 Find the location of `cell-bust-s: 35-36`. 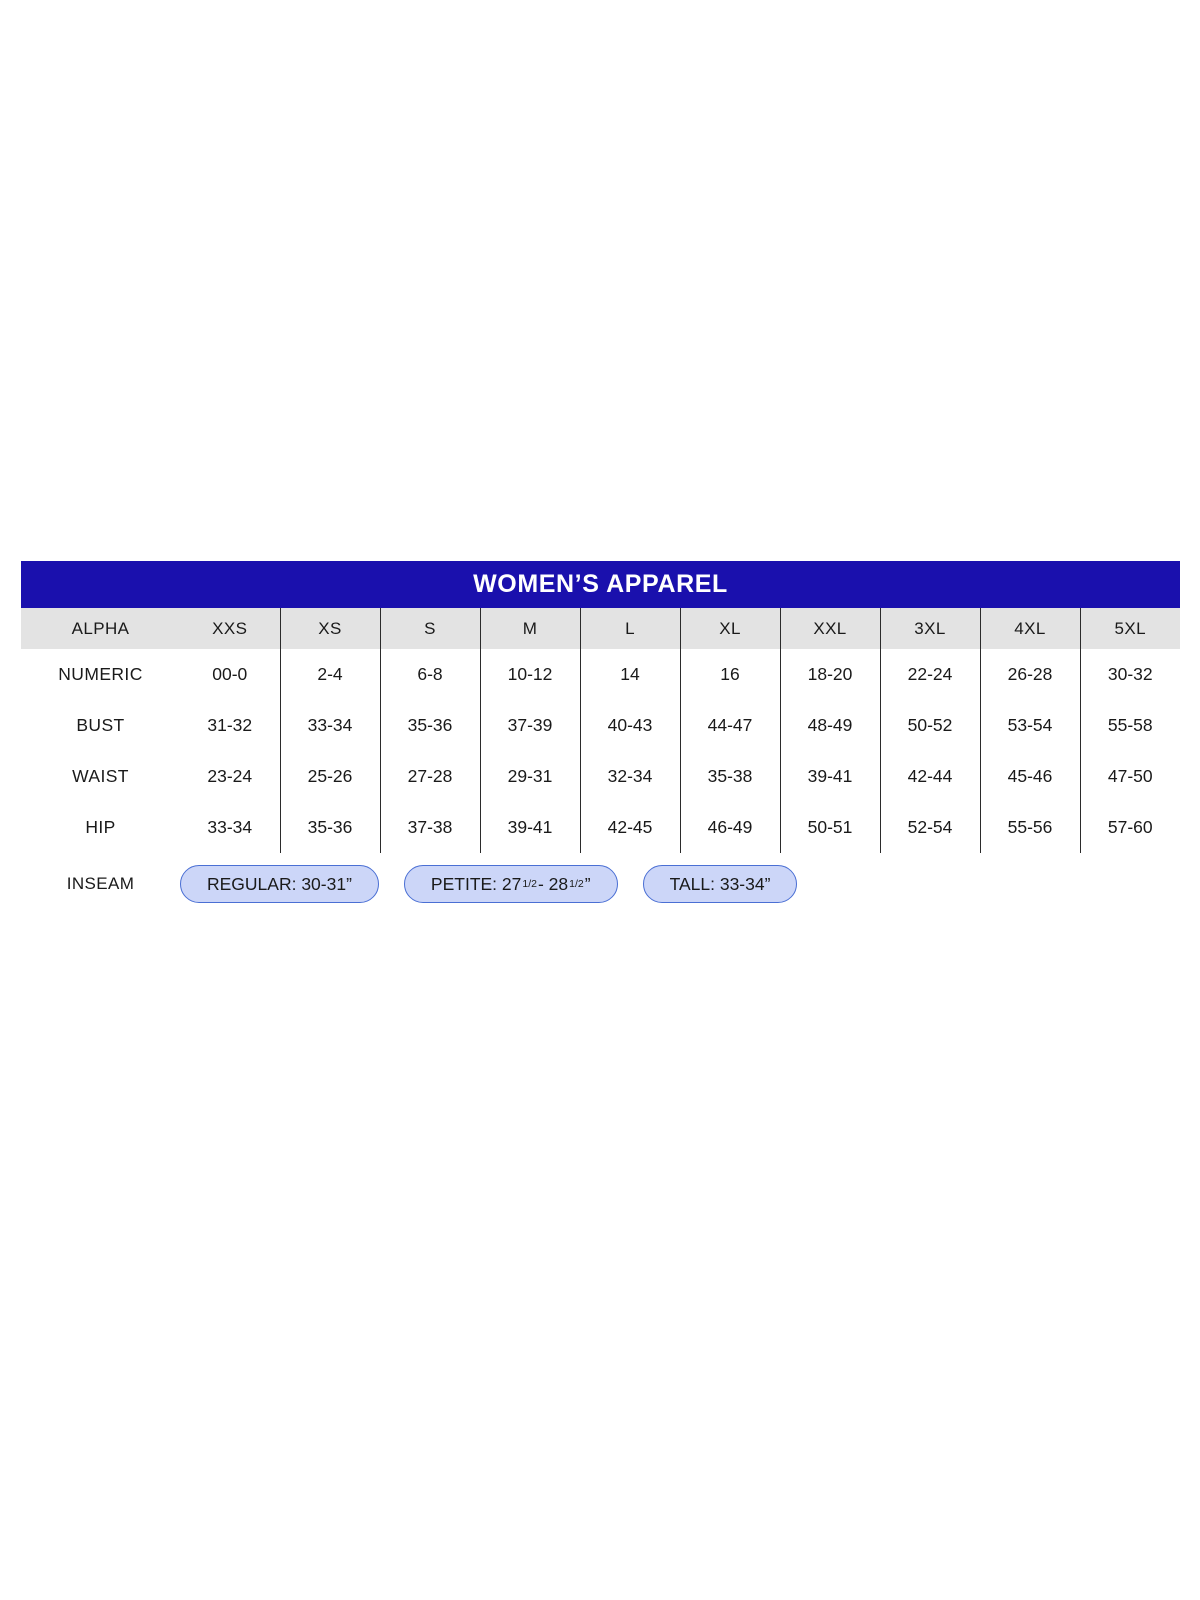

cell-bust-s: 35-36 is located at coordinates (430, 725).